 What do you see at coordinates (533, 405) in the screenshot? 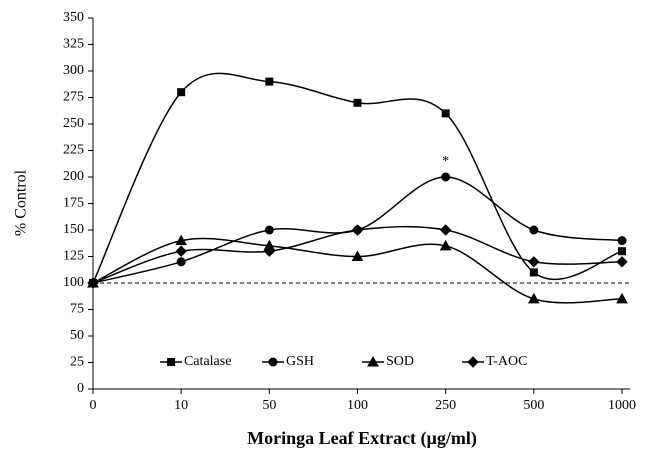
I see `x-tick-label: 500` at bounding box center [533, 405].